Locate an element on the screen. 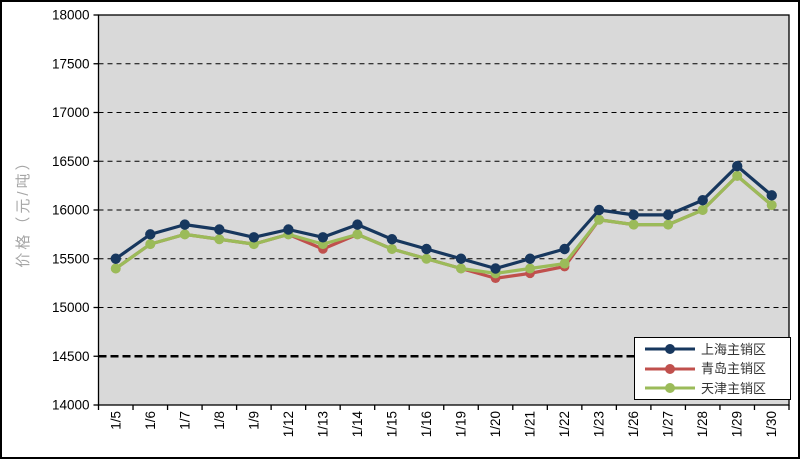  x-tick-label: 1/29 is located at coordinates (737, 424).